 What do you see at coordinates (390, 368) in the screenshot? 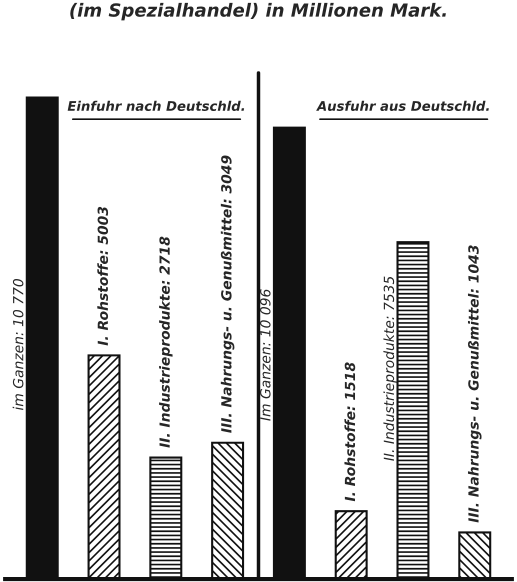
I see `data-label: II. Industrieprodukte: 7535` at bounding box center [390, 368].